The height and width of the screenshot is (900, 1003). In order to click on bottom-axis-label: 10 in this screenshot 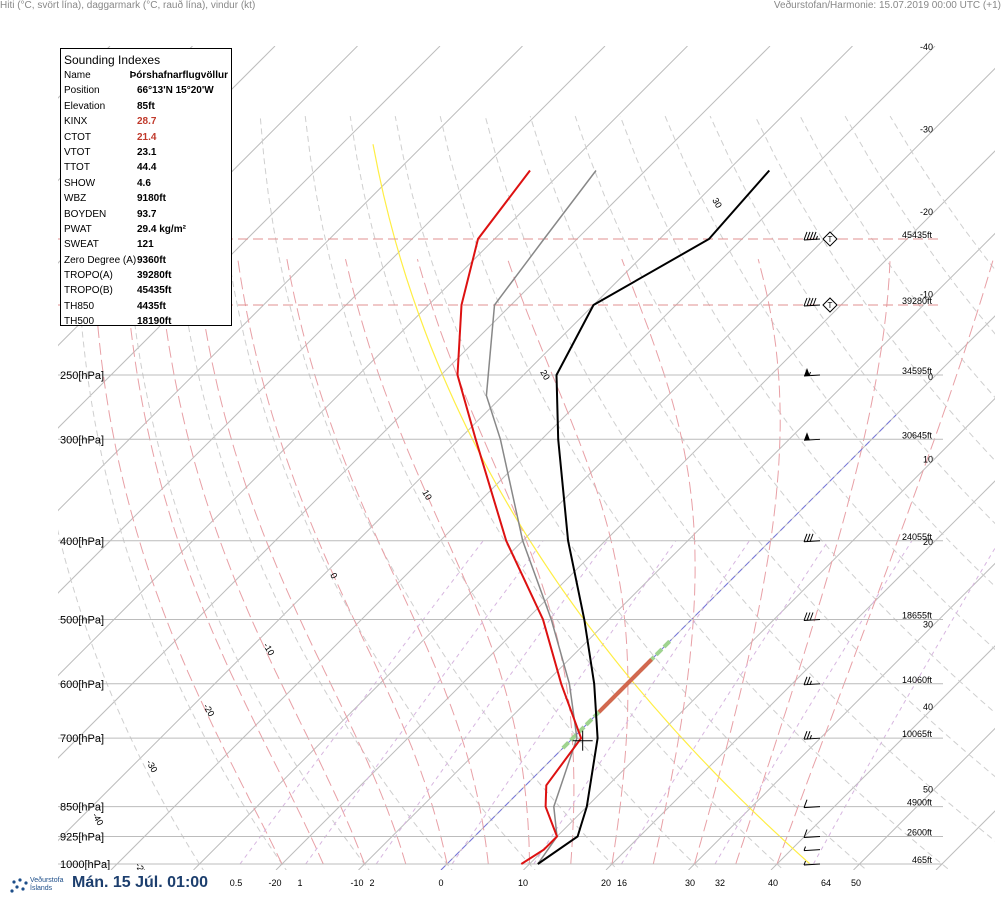, I will do `click(523, 883)`.